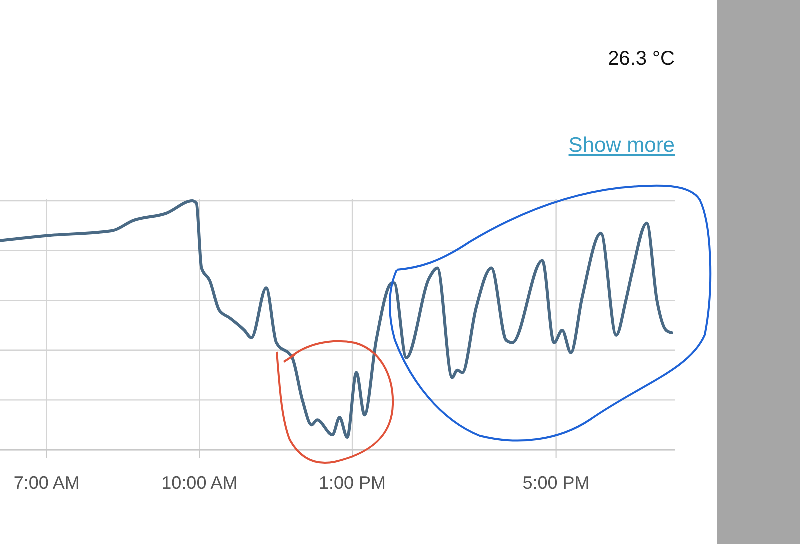 The width and height of the screenshot is (800, 544). What do you see at coordinates (641, 59) in the screenshot?
I see `text: 26.3 °C` at bounding box center [641, 59].